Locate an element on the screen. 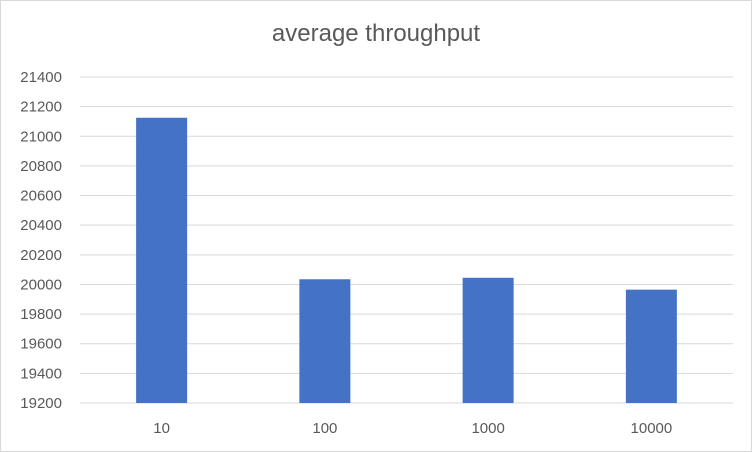  y-tick-label: 19600 is located at coordinates (41, 344).